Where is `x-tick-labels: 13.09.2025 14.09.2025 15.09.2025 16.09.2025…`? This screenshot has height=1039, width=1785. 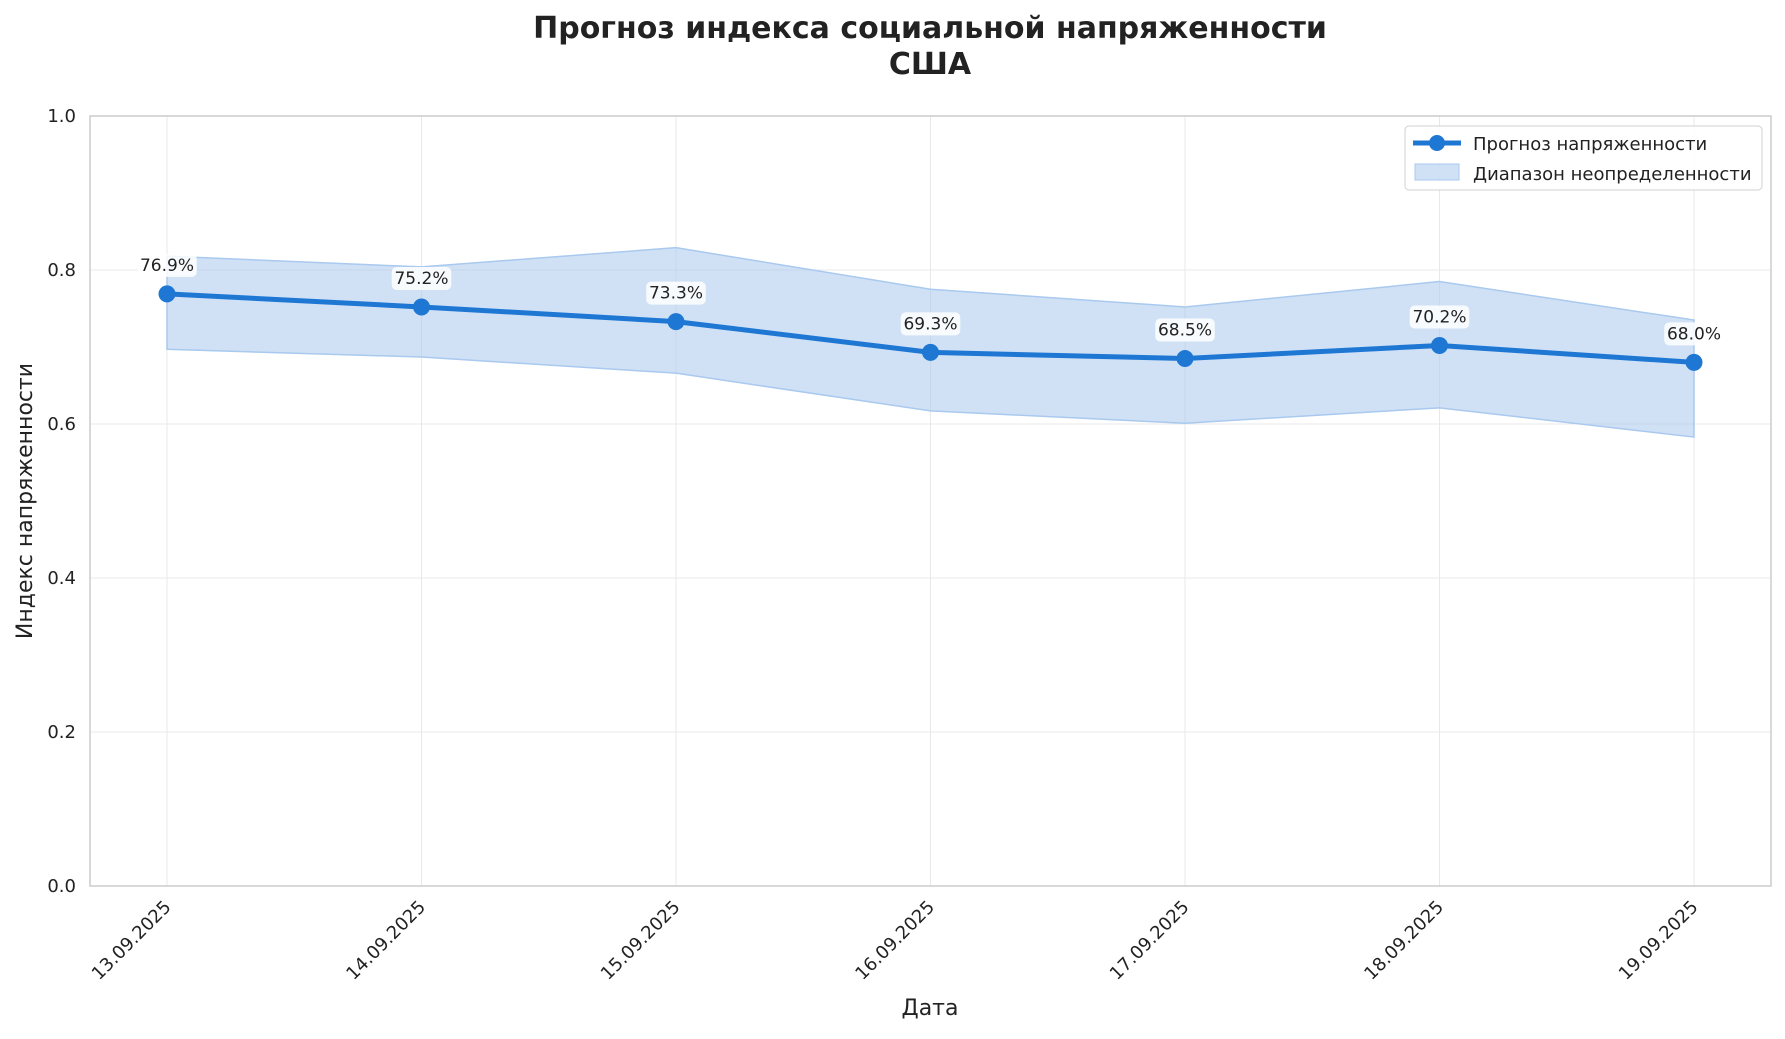
x-tick-labels: 13.09.2025 14.09.2025 15.09.2025 16.09.2025… is located at coordinates (895, 941).